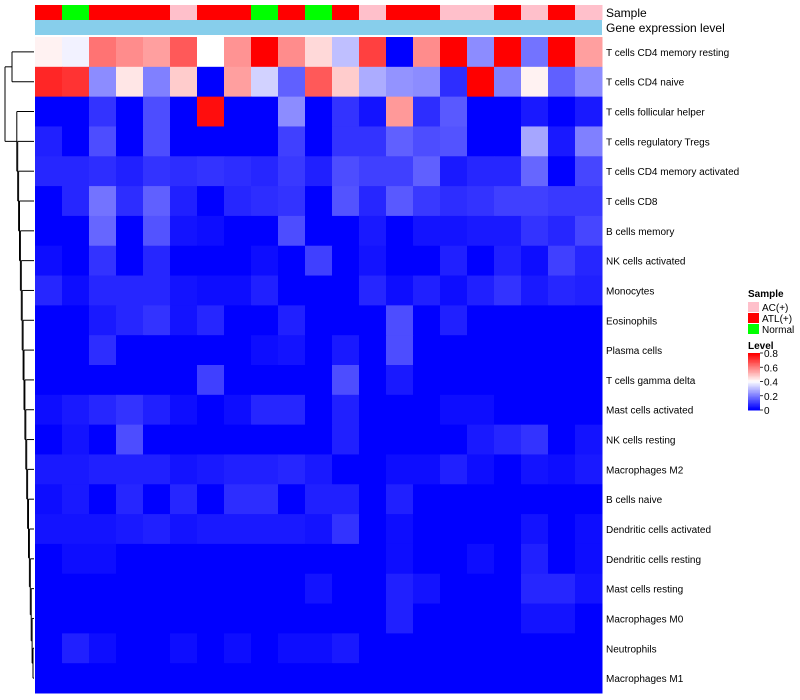 Image resolution: width=800 pixels, height=700 pixels. Describe the element at coordinates (631, 649) in the screenshot. I see `row-label: Neutrophils` at that location.